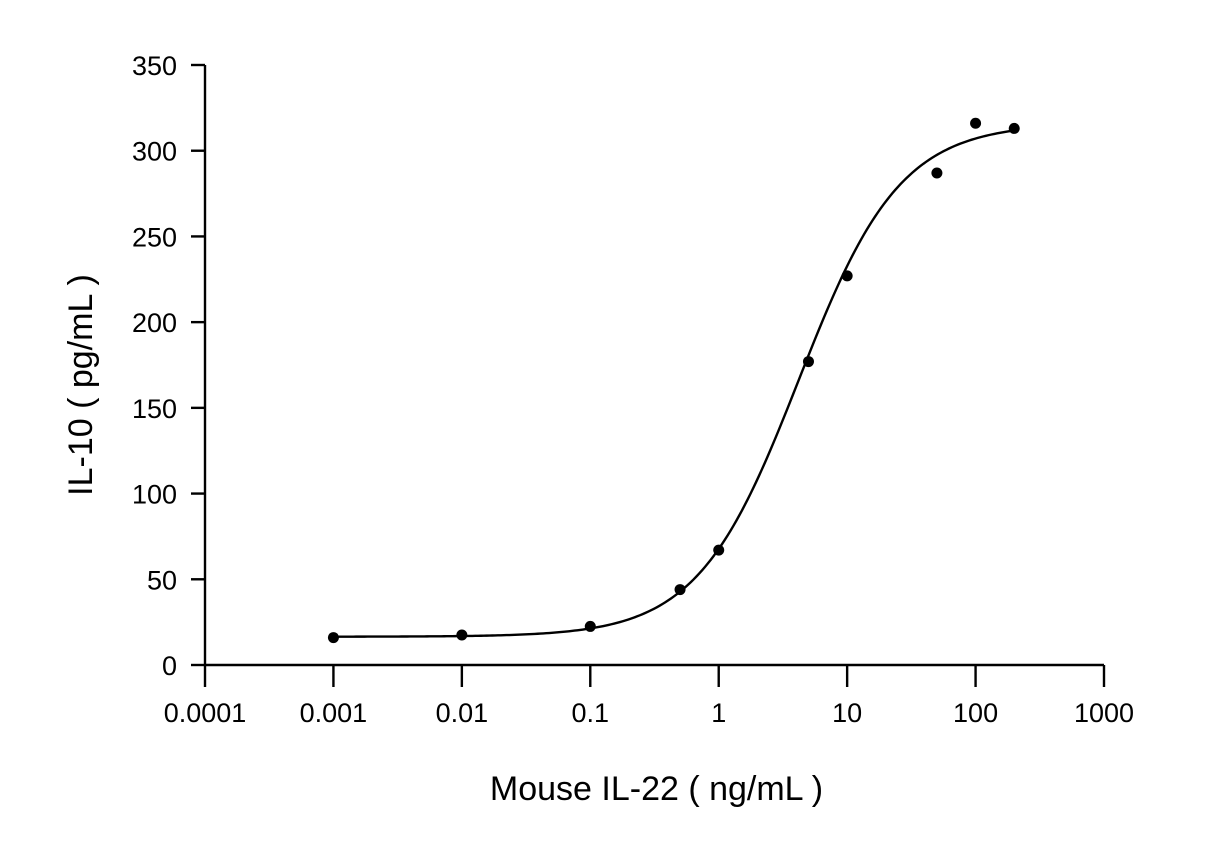  What do you see at coordinates (154, 409) in the screenshot?
I see `y-tick-label: 150` at bounding box center [154, 409].